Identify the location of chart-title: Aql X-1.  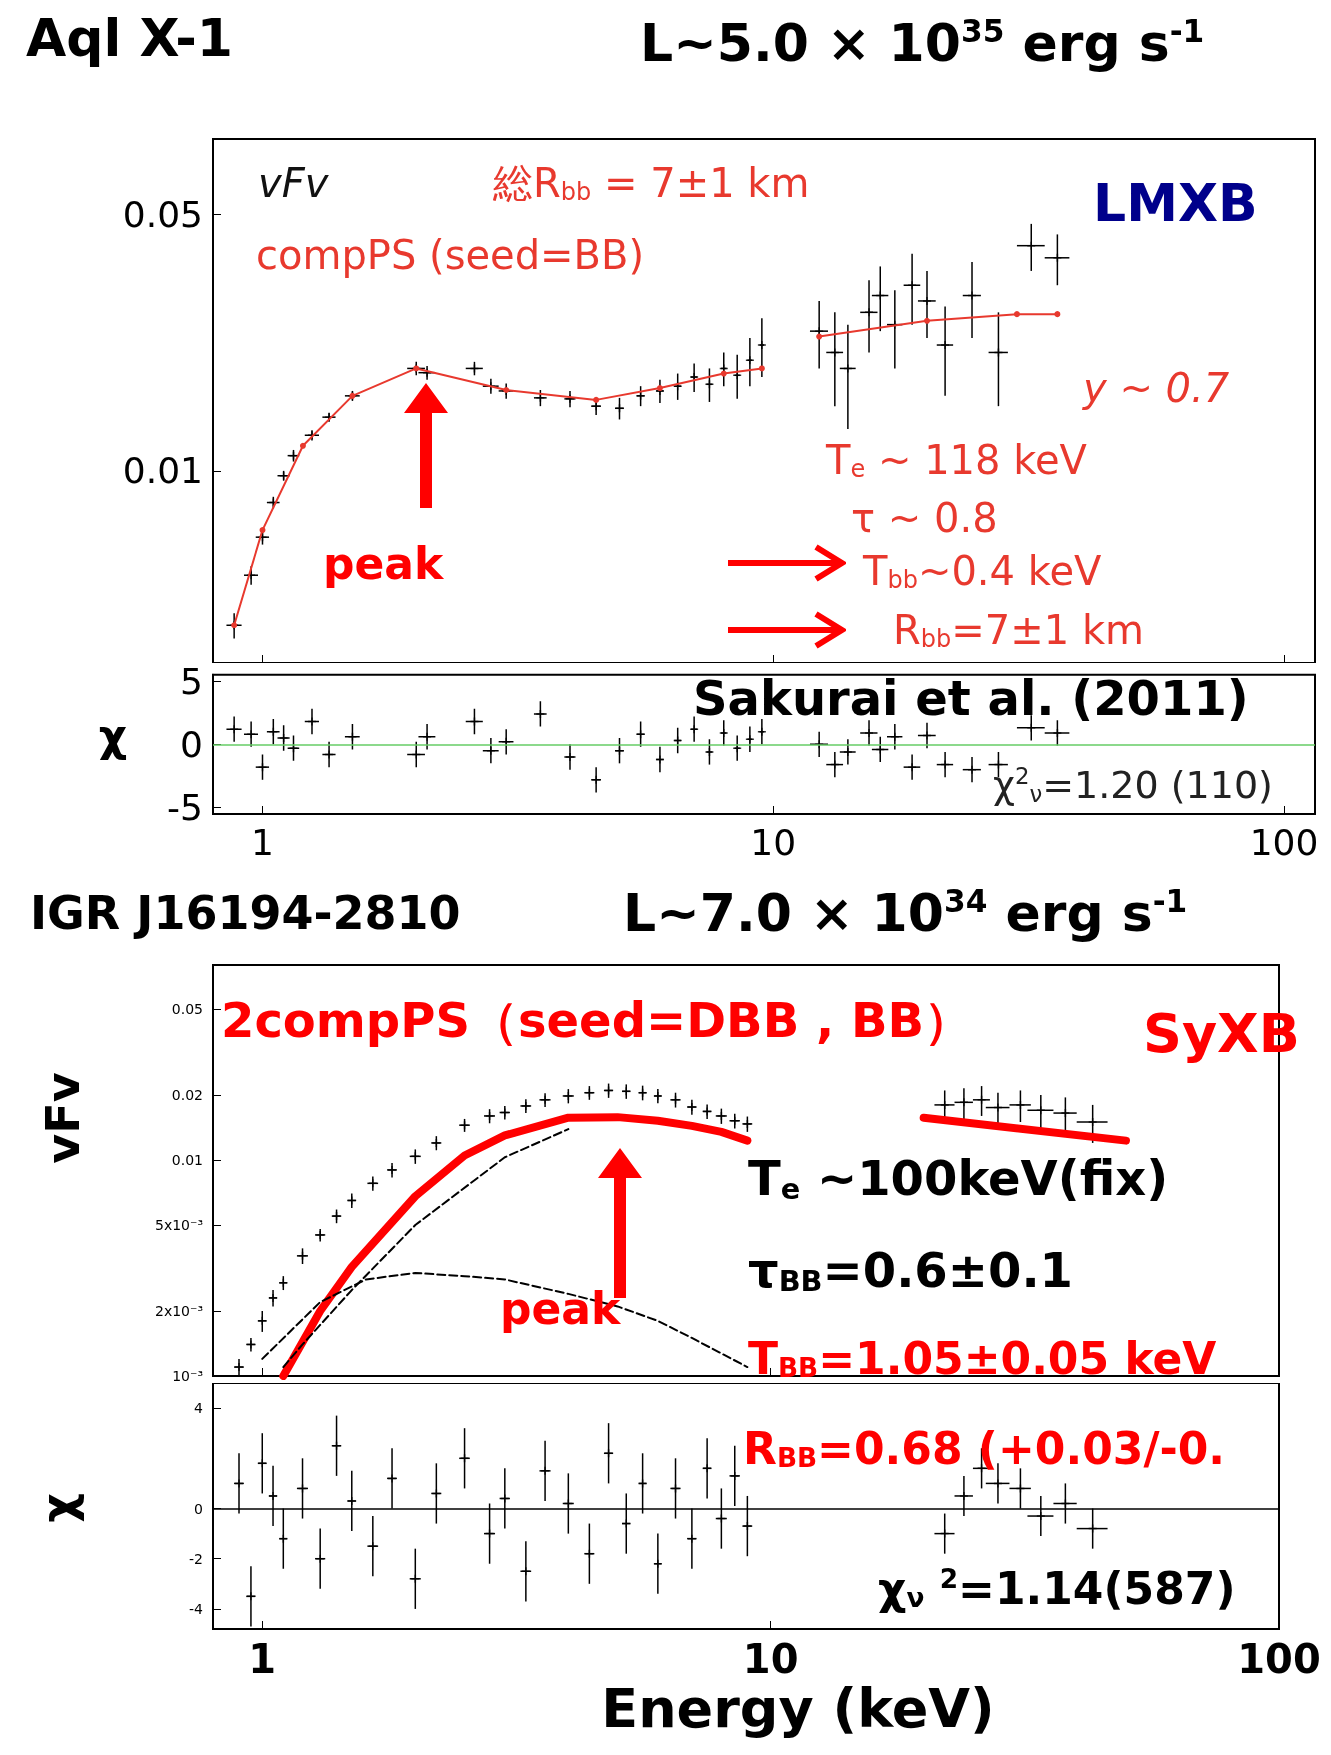
(130, 38).